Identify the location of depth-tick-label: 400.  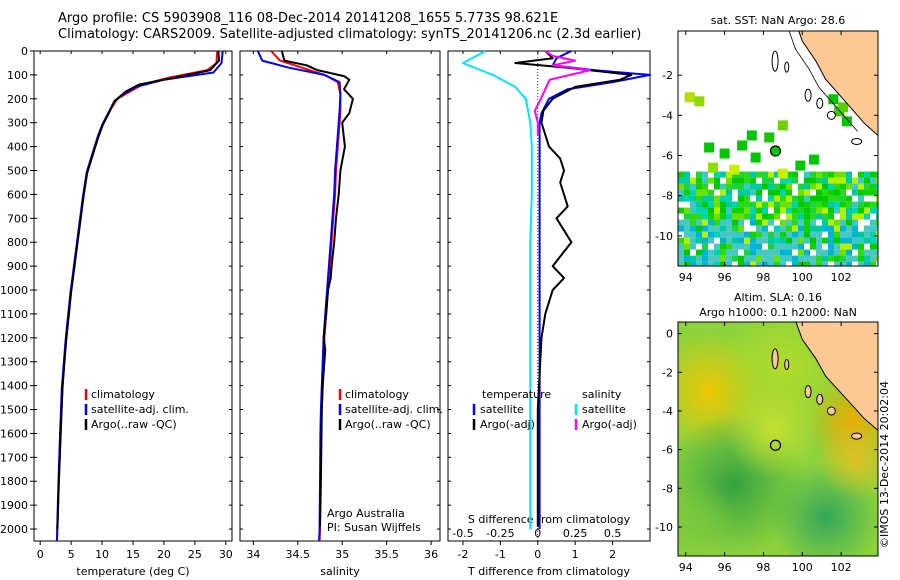
(17, 147).